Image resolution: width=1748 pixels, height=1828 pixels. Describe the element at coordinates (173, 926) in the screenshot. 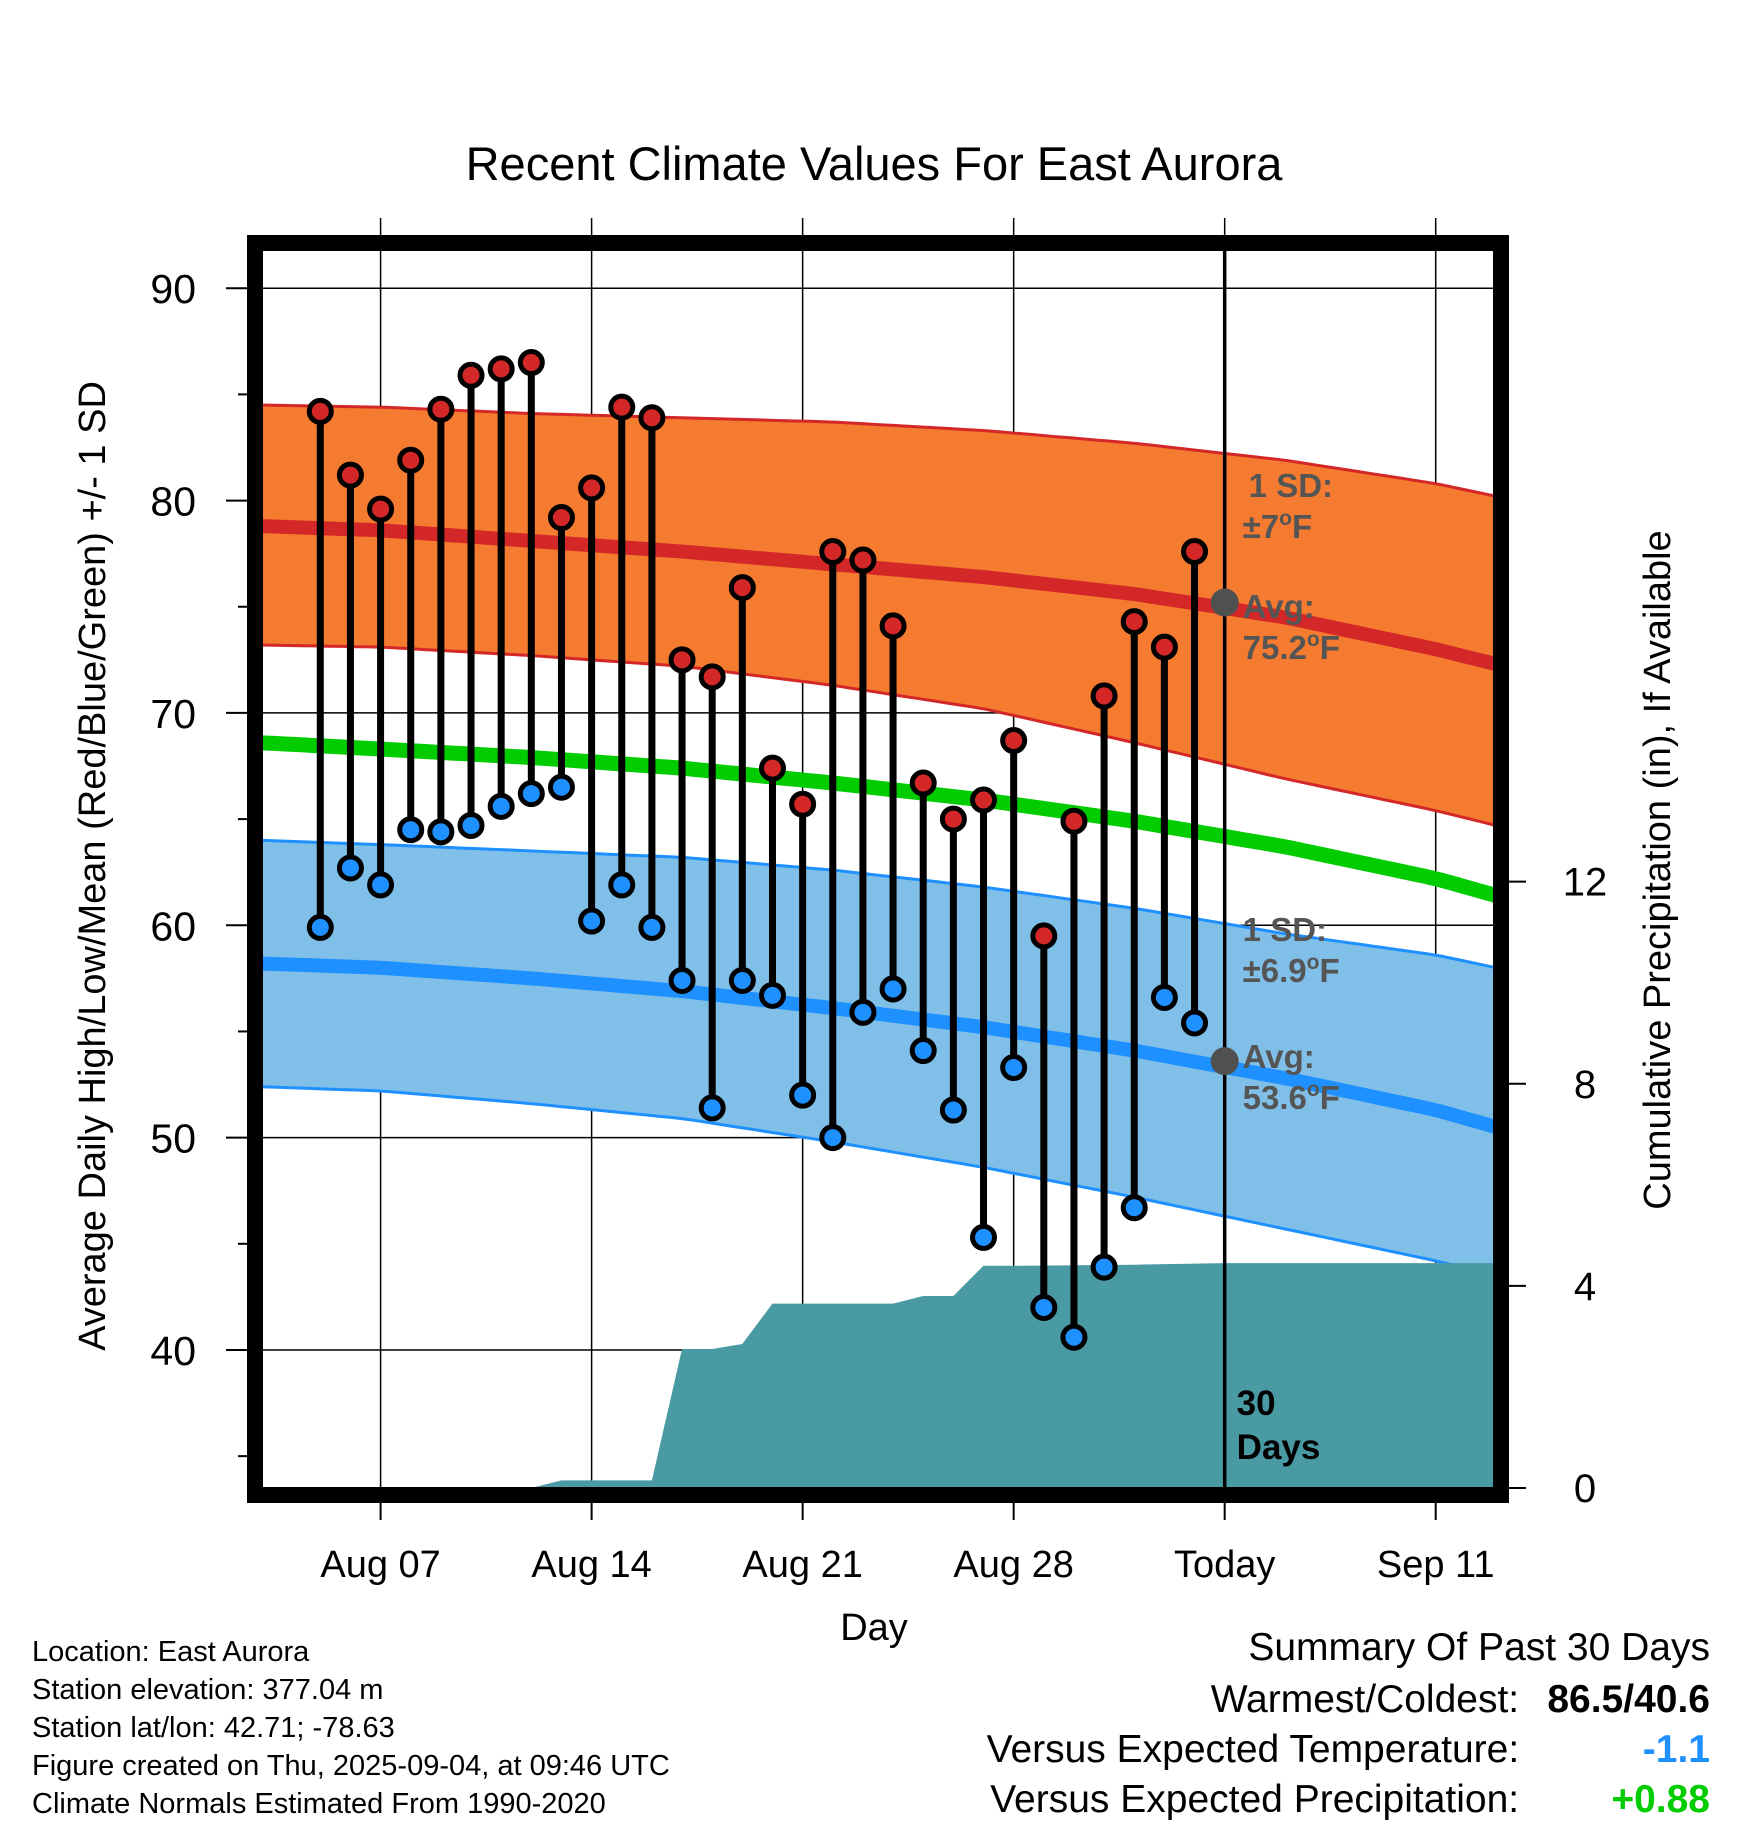

I see `y-tick-label: 60` at that location.